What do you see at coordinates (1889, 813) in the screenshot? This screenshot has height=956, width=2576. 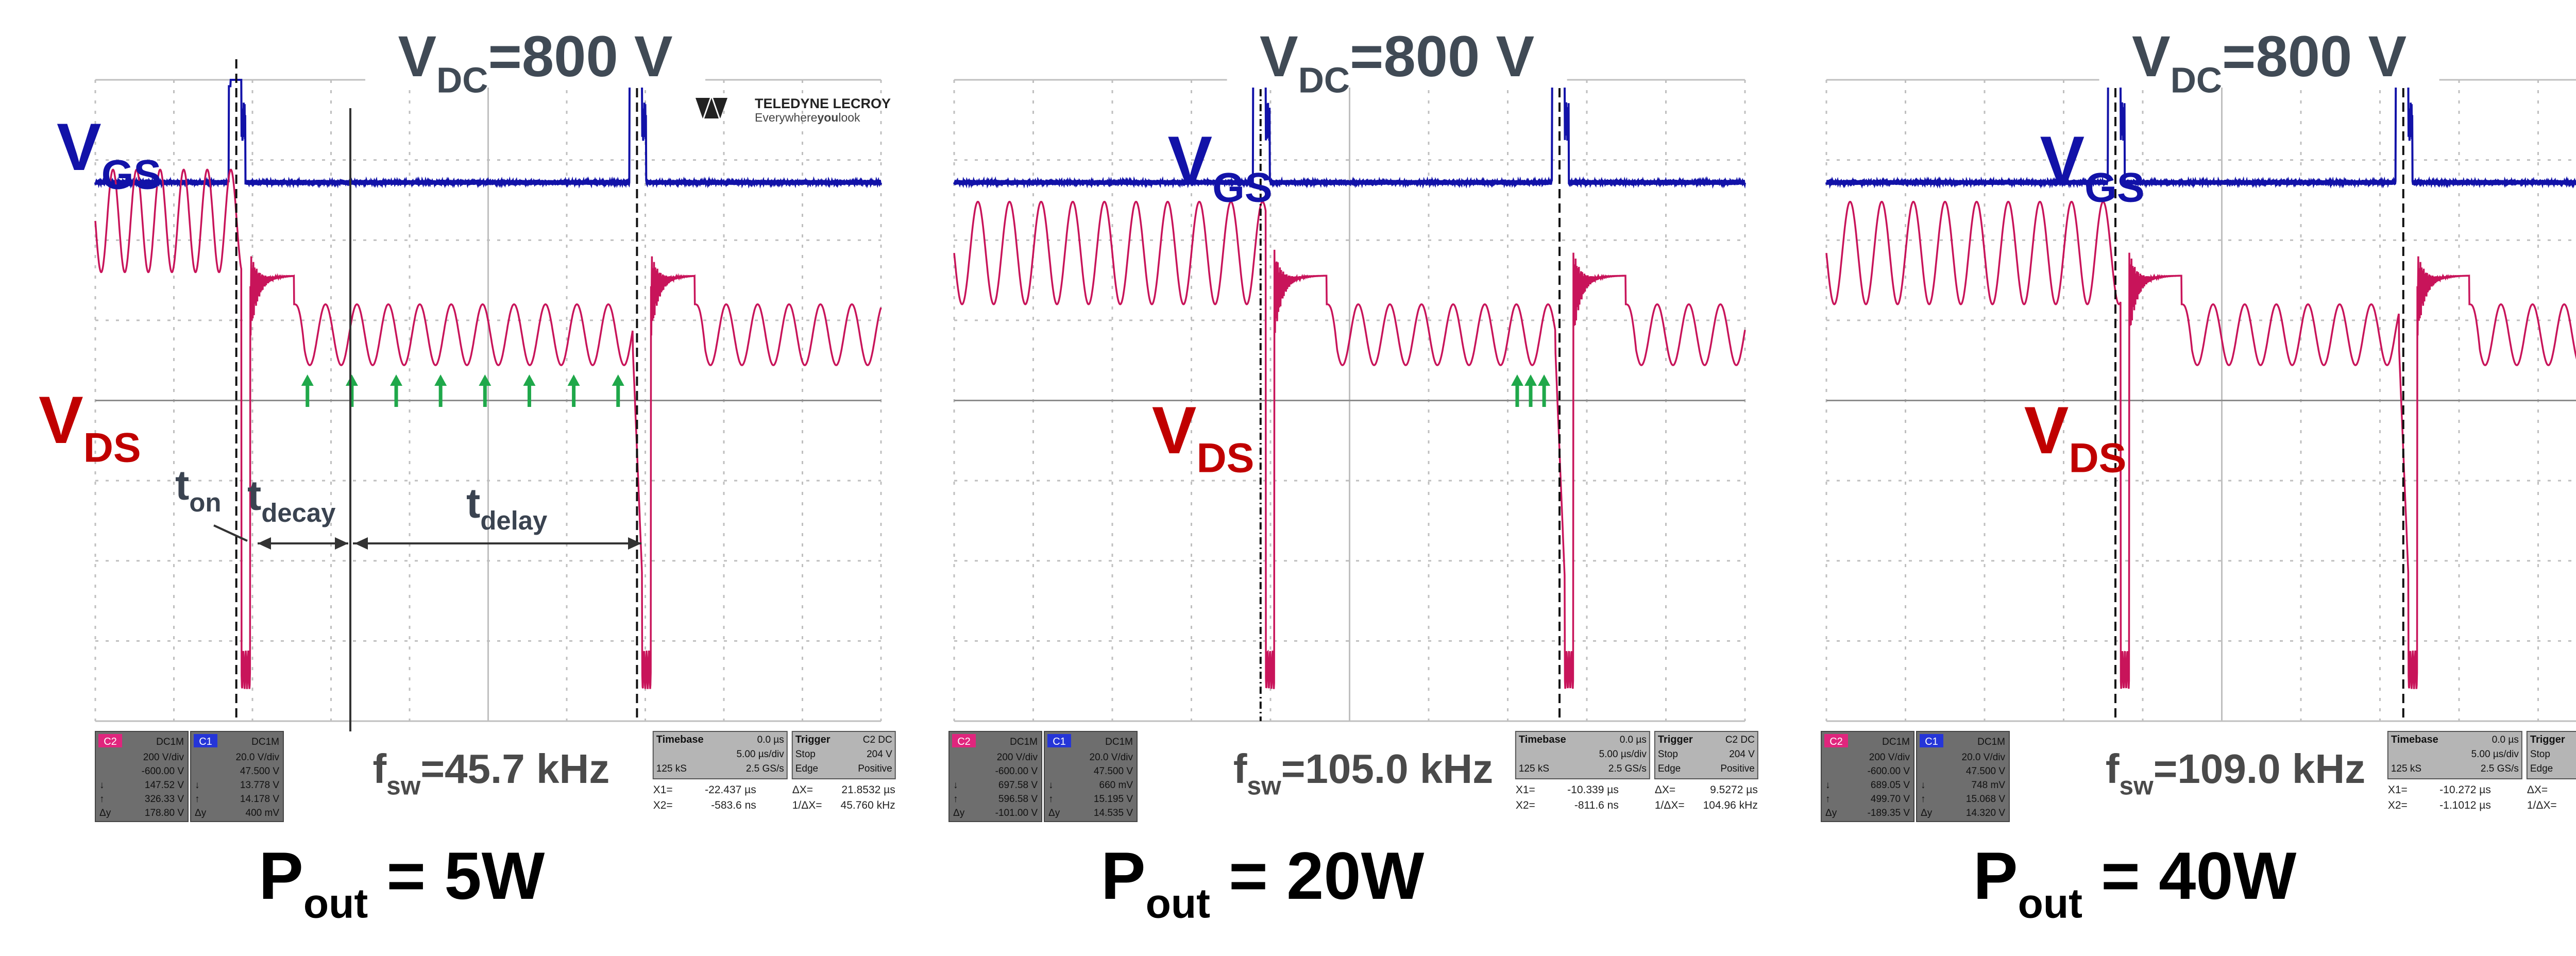 I see `channel-row: -189.35 V` at bounding box center [1889, 813].